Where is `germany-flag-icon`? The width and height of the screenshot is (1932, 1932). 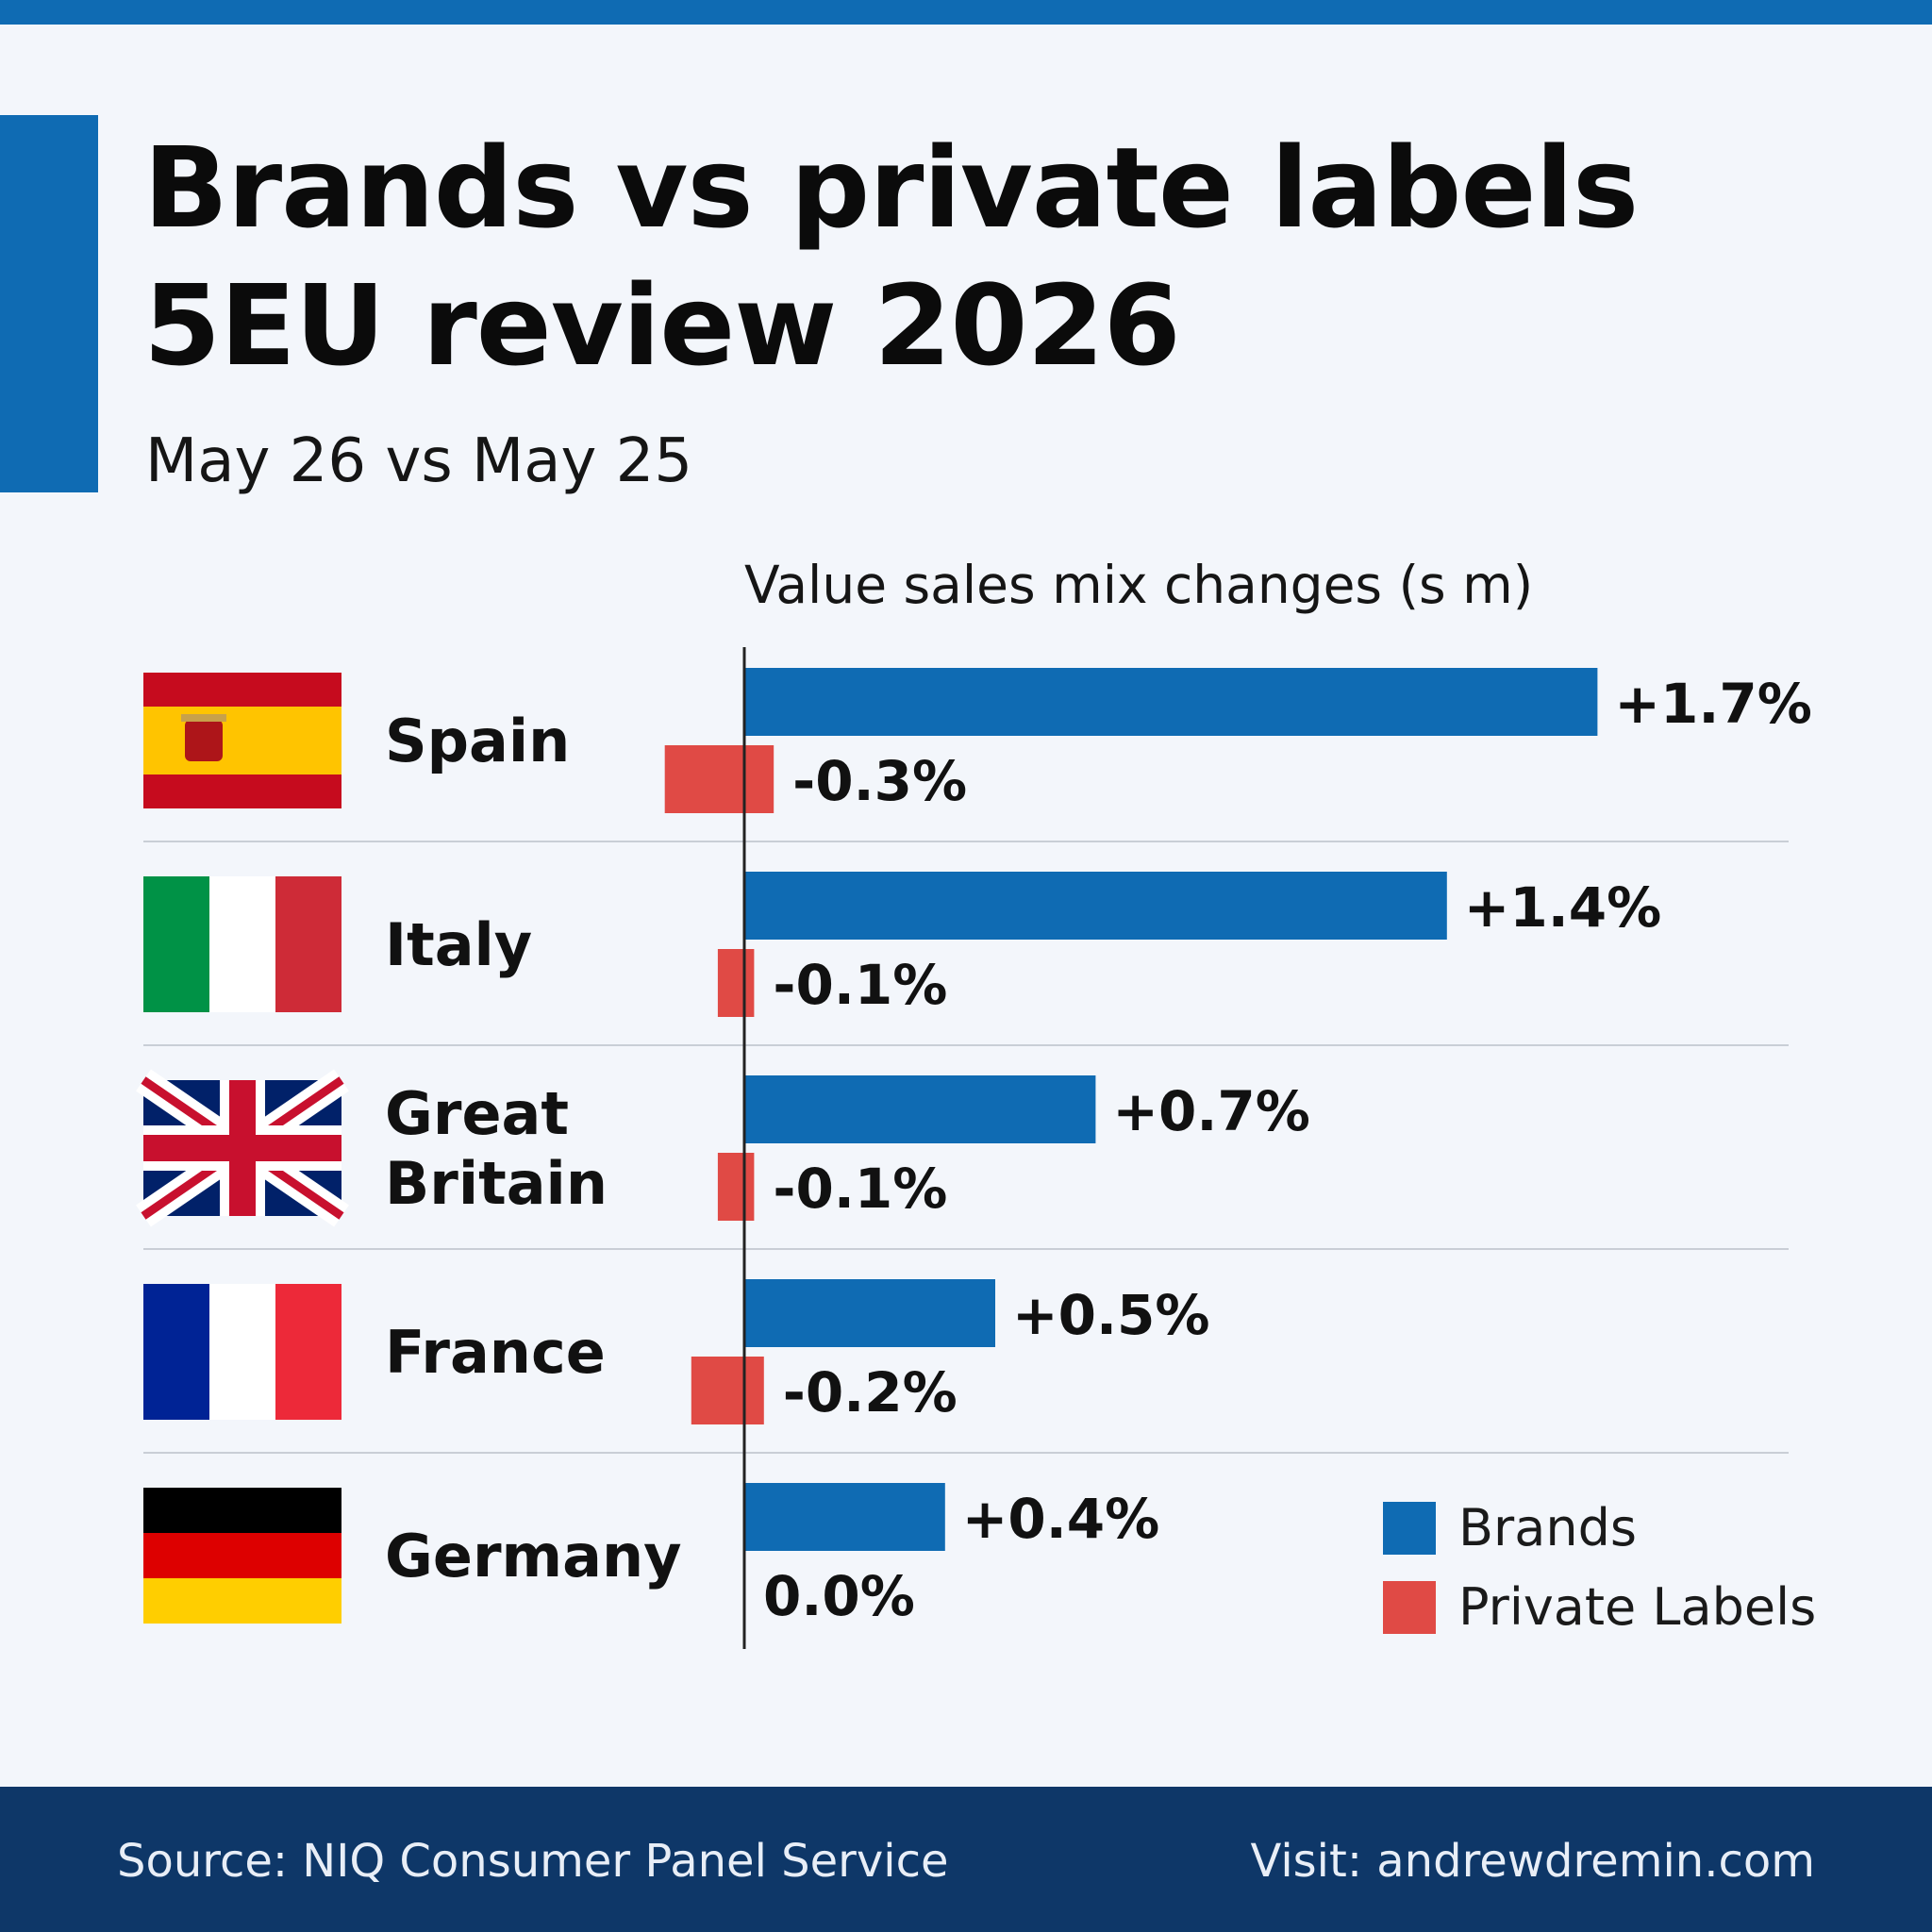
germany-flag-icon is located at coordinates (242, 1556).